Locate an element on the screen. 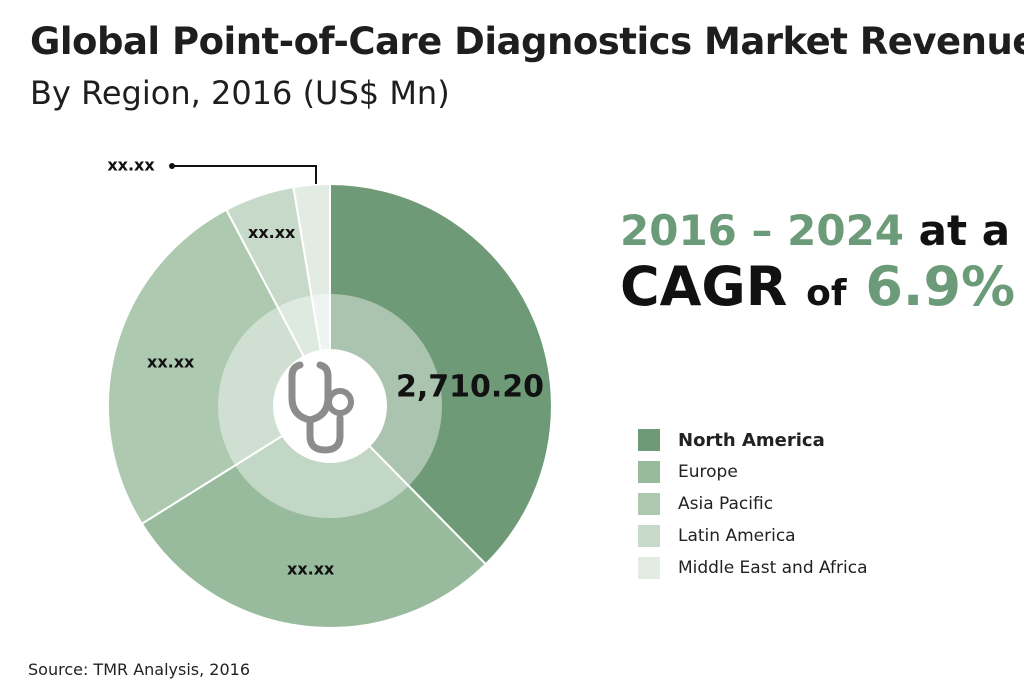 Image resolution: width=1024 pixels, height=694 pixels. legend-label: Middle East and Africa is located at coordinates (773, 568).